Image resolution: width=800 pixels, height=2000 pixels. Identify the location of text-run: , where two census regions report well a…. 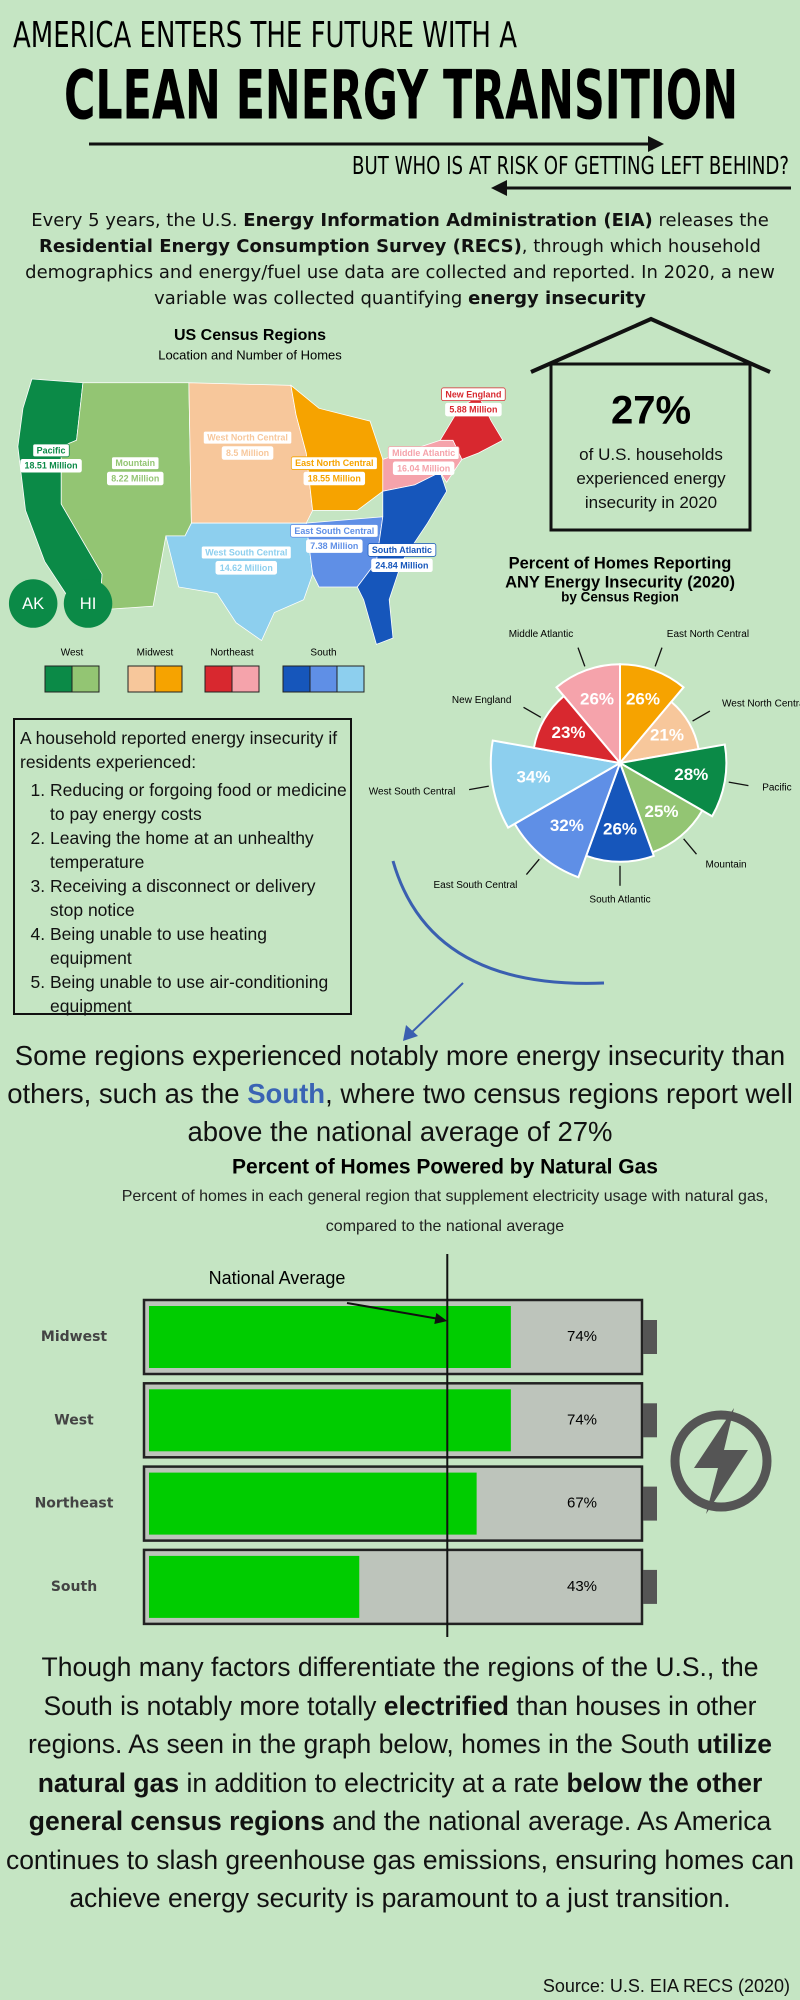
(490, 1112).